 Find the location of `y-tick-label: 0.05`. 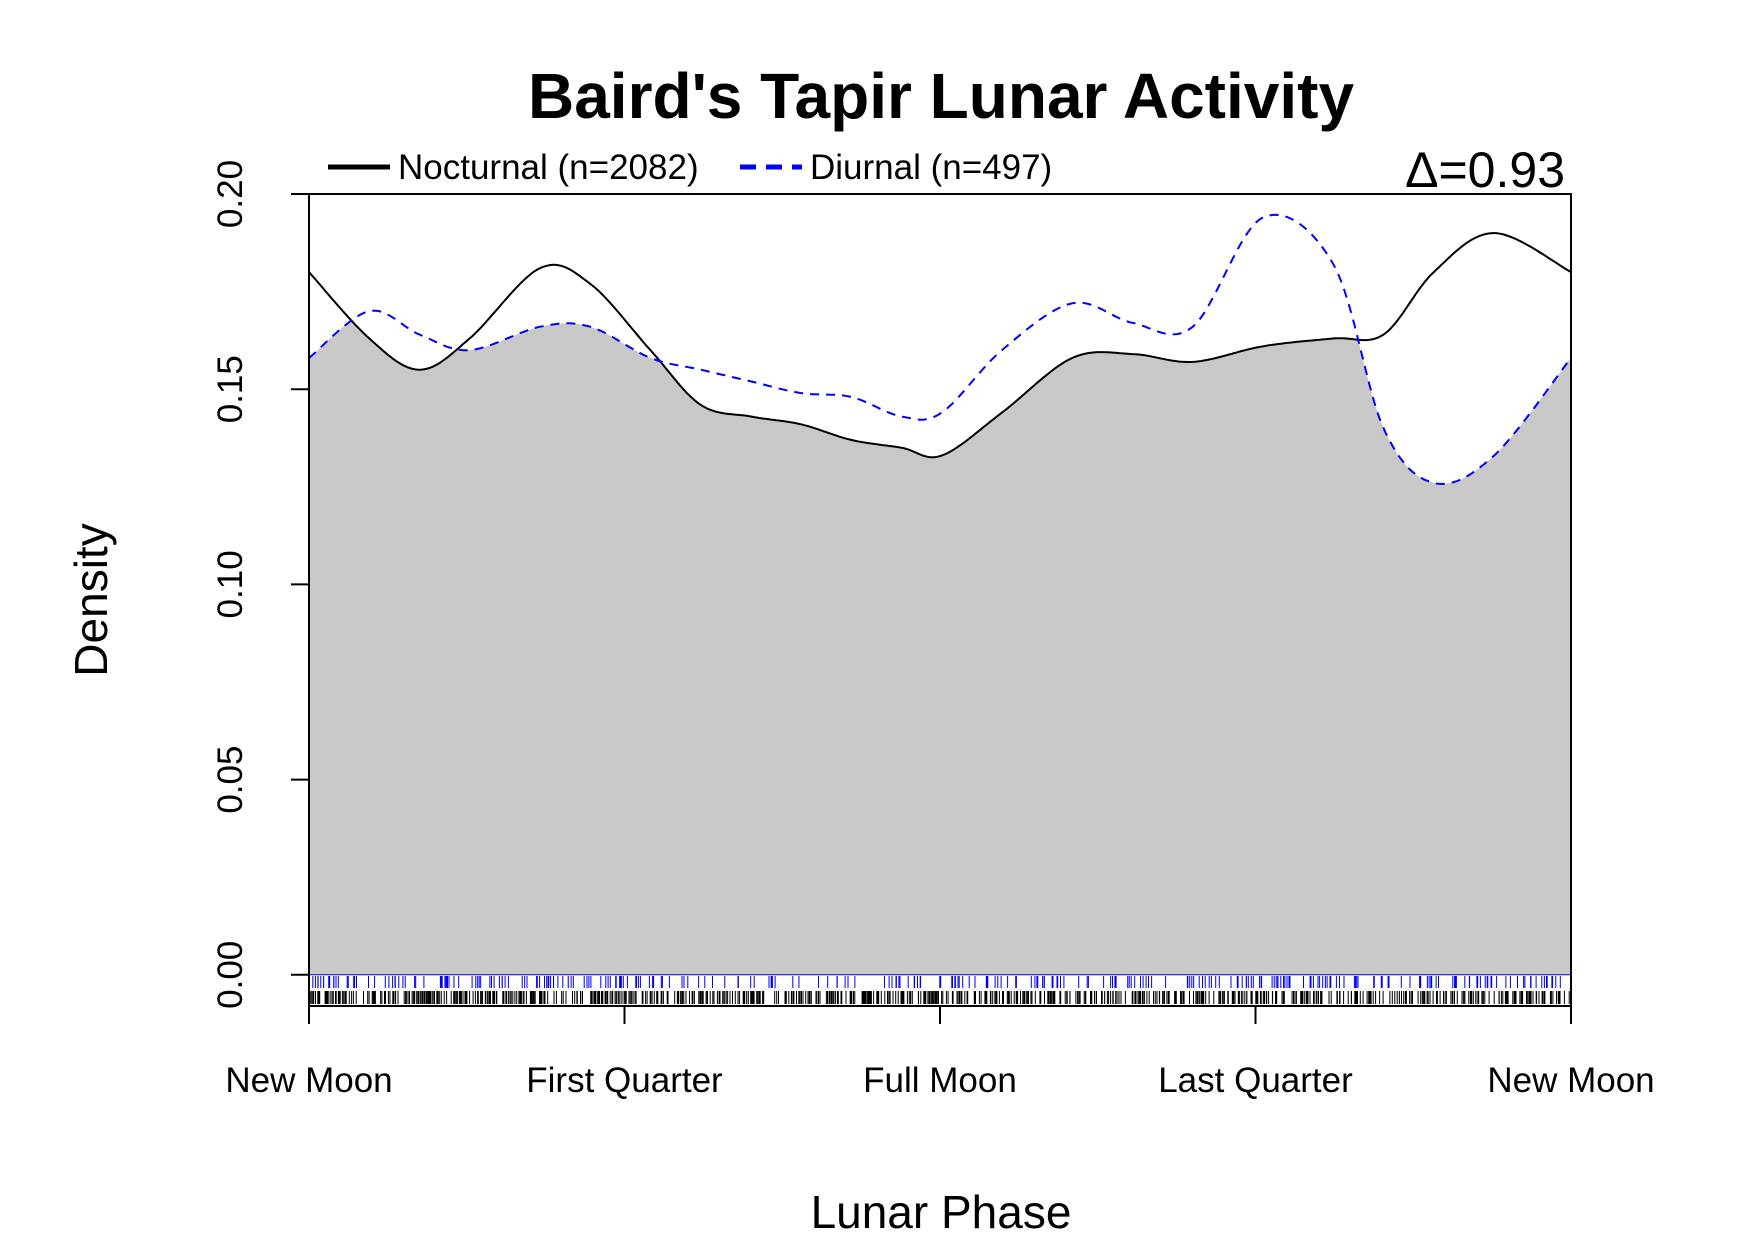

y-tick-label: 0.05 is located at coordinates (230, 780).